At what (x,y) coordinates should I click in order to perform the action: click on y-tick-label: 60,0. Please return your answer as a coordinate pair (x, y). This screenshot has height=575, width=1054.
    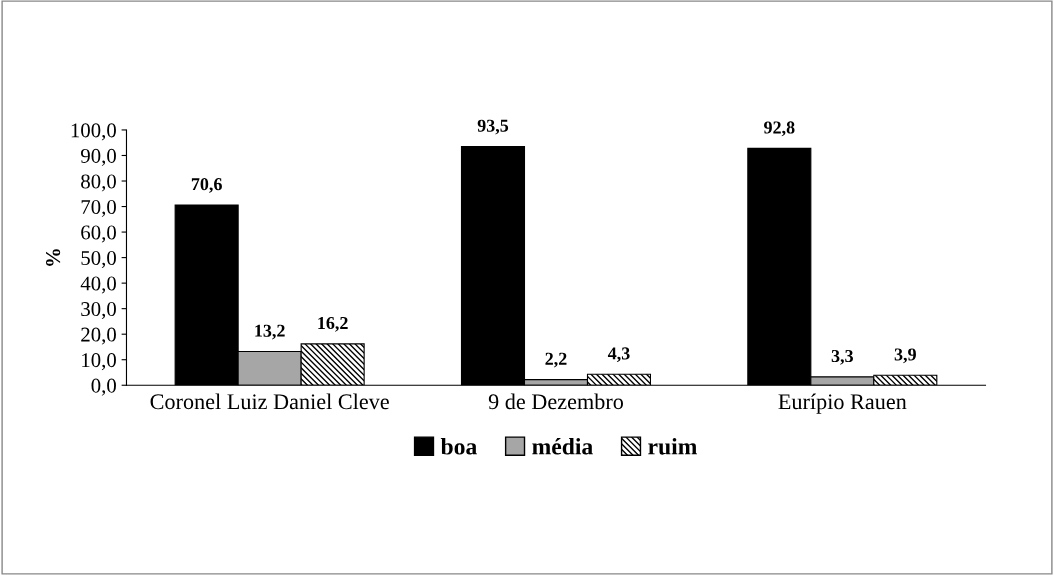
    Looking at the image, I should click on (98, 234).